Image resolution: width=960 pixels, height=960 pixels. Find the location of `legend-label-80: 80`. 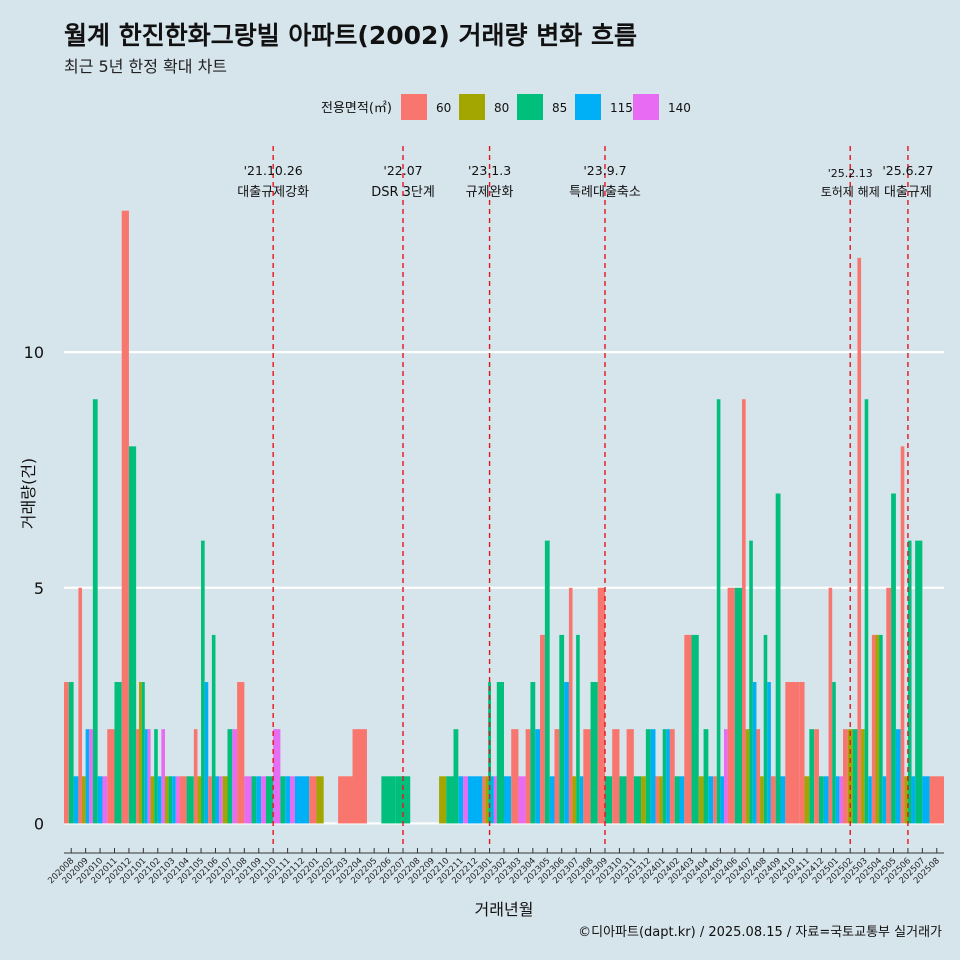

legend-label-80: 80 is located at coordinates (501, 108).